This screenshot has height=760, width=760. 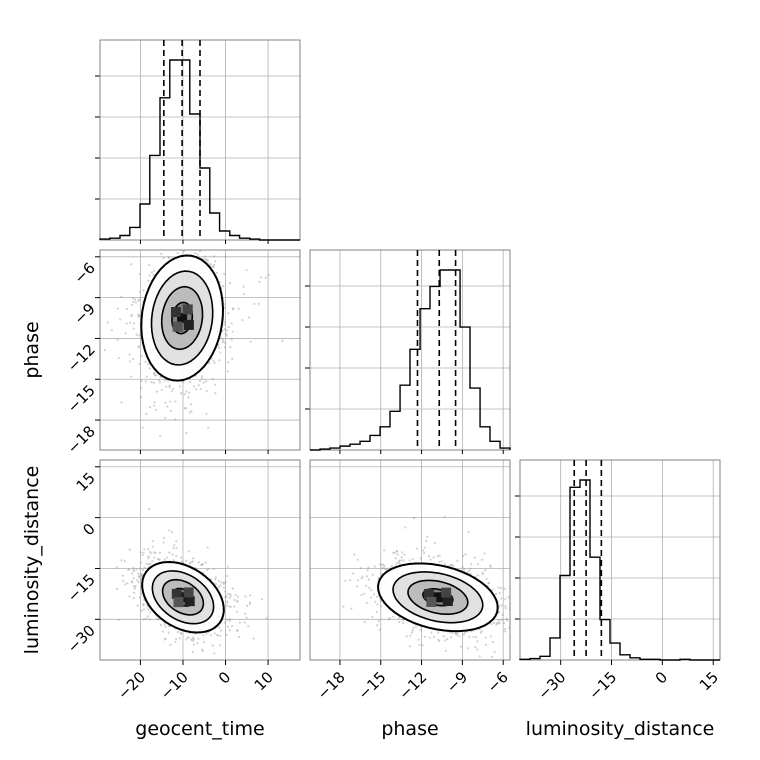 What do you see at coordinates (709, 681) in the screenshot?
I see `x-tick-label: 15` at bounding box center [709, 681].